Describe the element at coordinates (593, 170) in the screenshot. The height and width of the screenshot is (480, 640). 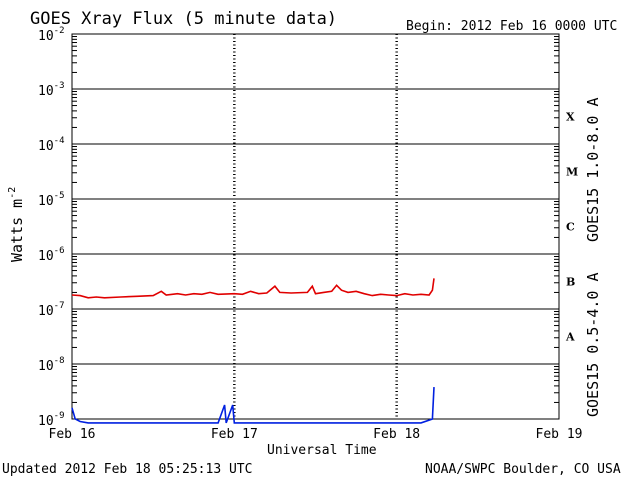
I see `legend-goes15-long: GOES15 1.0-8.0 A` at that location.